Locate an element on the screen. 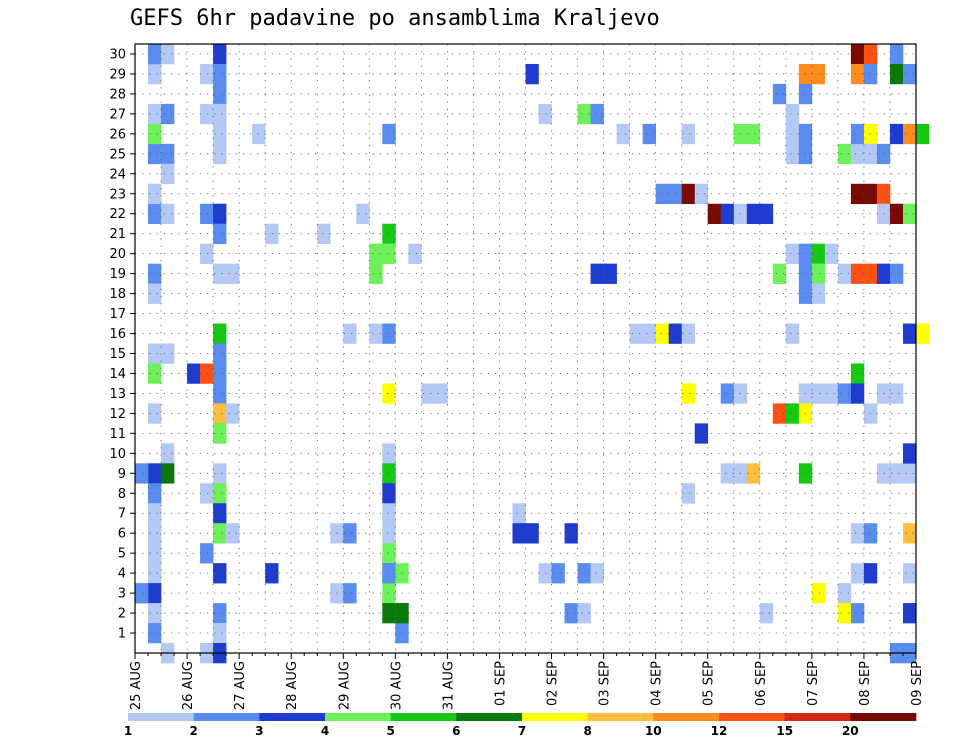 The image size is (960, 742). y-tick-label: 4 is located at coordinates (122, 574).